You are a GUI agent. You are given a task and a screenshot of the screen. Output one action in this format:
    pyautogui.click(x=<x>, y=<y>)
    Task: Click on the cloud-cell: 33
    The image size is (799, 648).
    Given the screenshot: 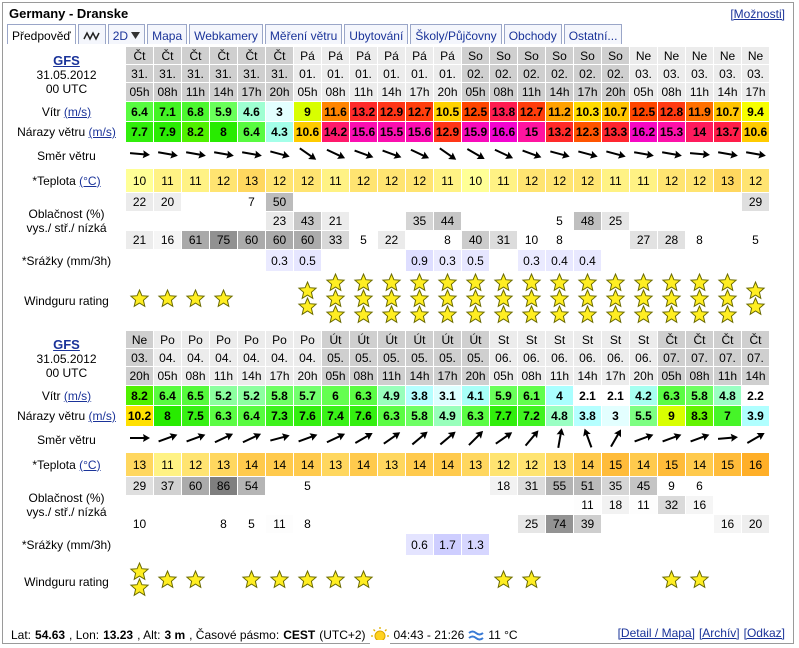 What is the action you would take?
    pyautogui.click(x=335, y=240)
    